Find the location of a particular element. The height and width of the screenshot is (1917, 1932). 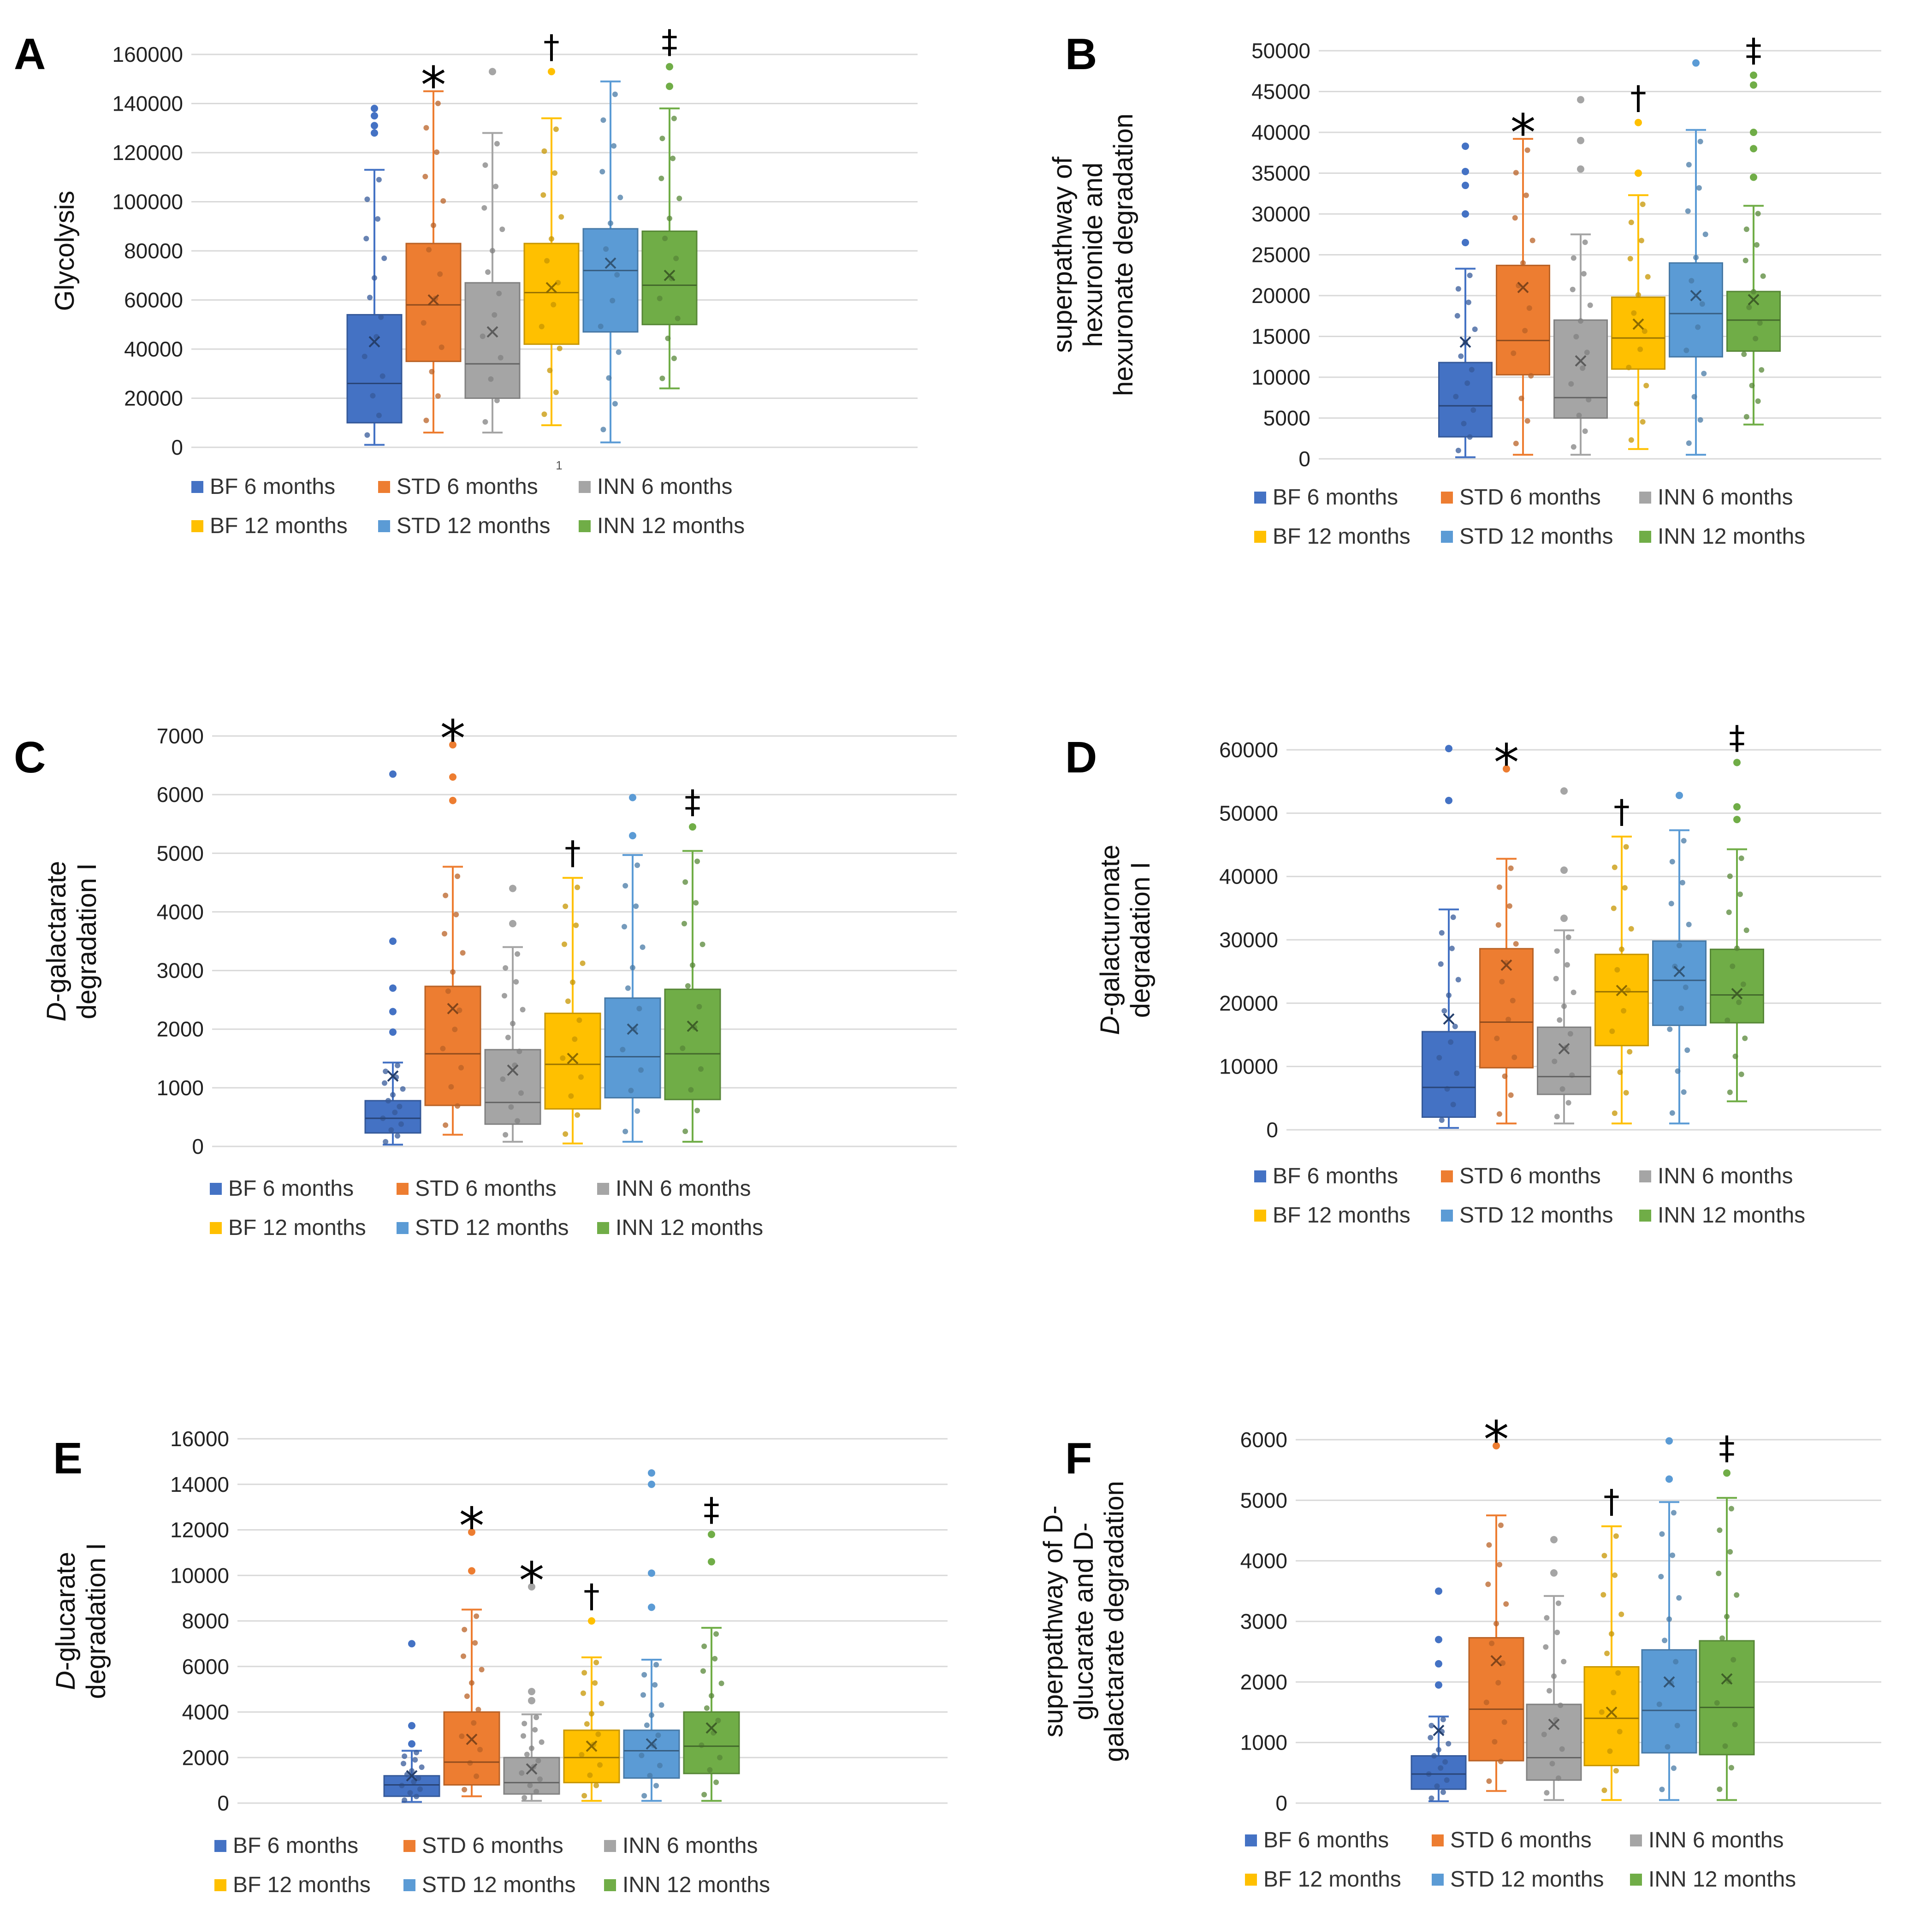

legend-item: BF 6 months is located at coordinates (1326, 1176).